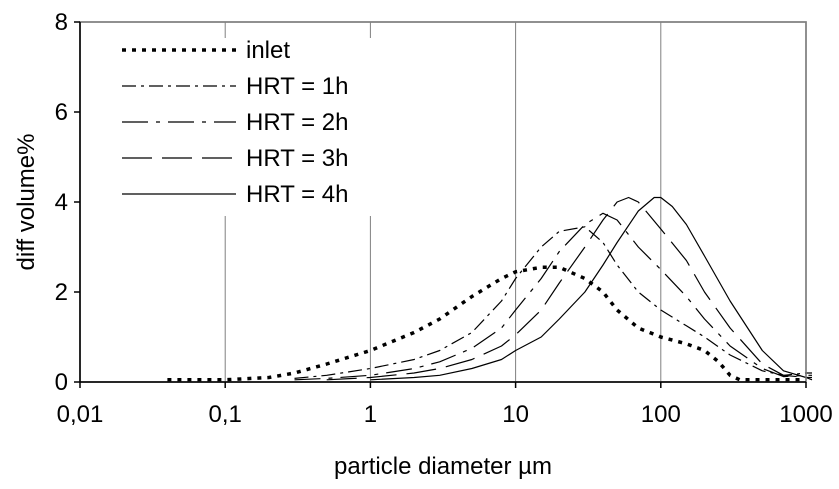 The height and width of the screenshot is (489, 839). I want to click on legend-label-5: HRT = 4h, so click(297, 194).